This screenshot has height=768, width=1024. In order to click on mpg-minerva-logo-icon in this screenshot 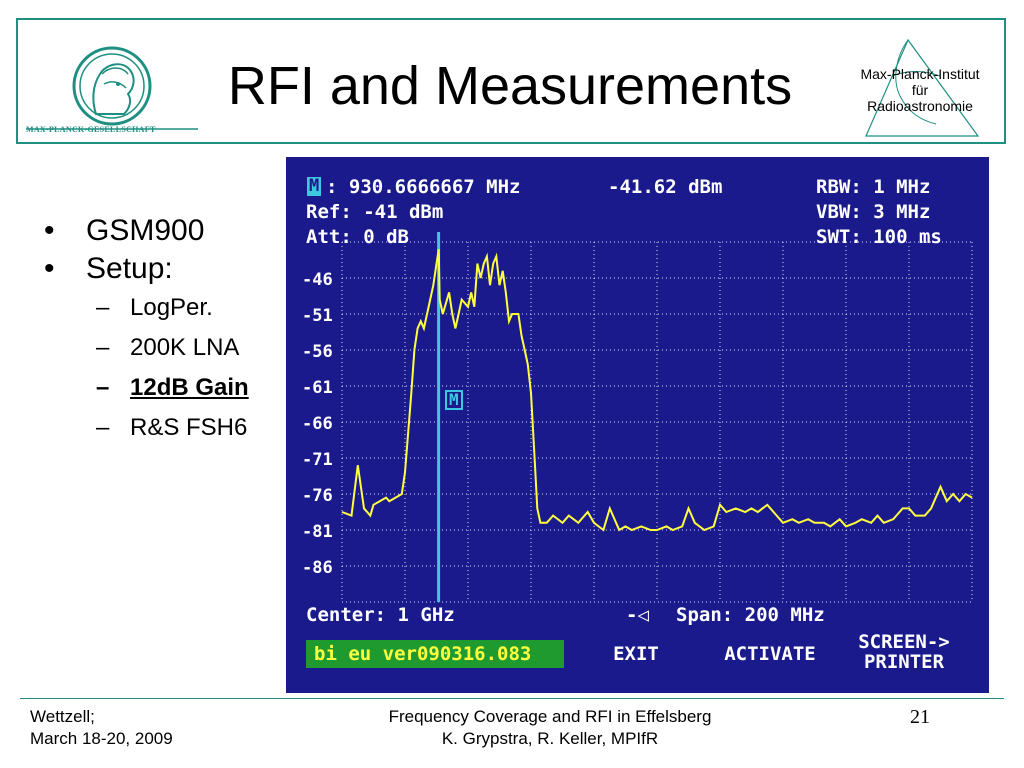, I will do `click(112, 88)`.